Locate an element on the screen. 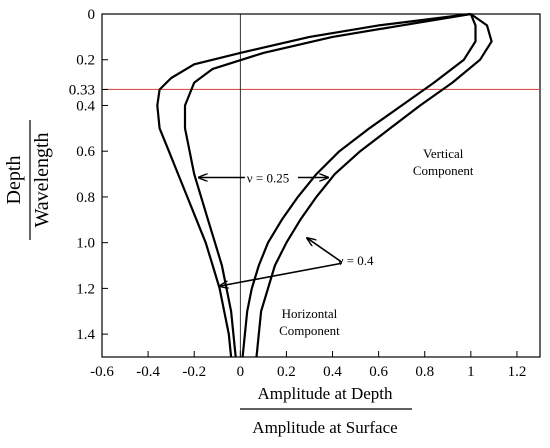 The image size is (550, 448). x-tick-label: 1.2 is located at coordinates (517, 372).